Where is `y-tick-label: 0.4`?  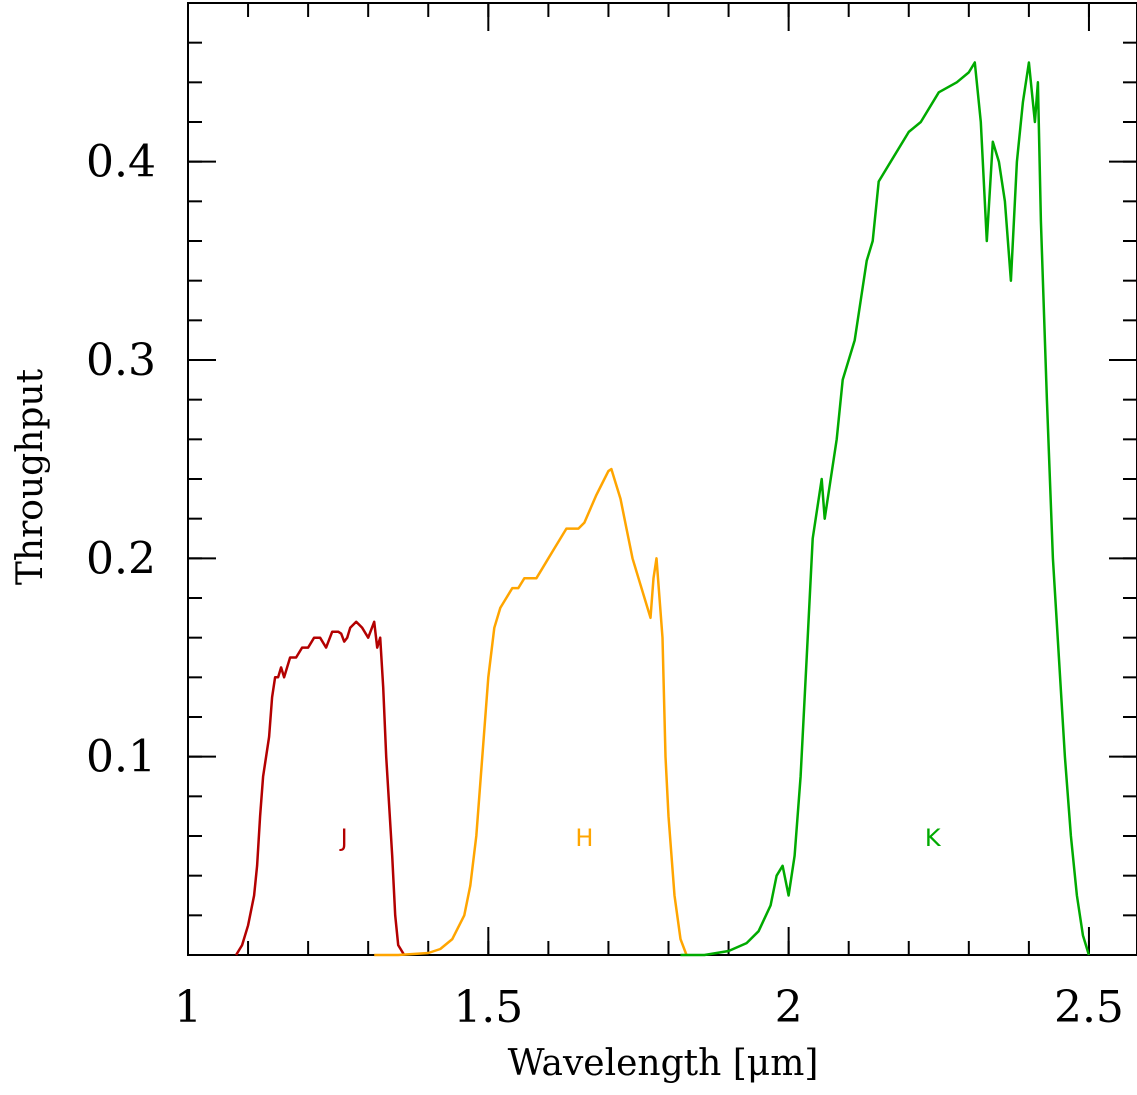 y-tick-label: 0.4 is located at coordinates (121, 162).